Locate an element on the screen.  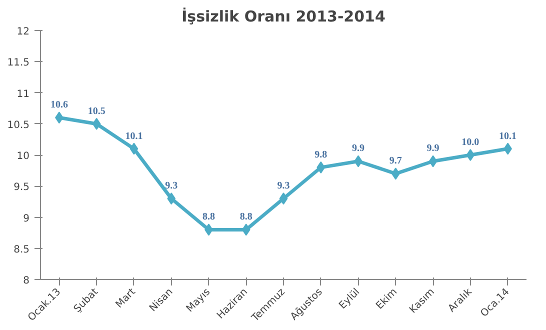
data-label: 10.5 is located at coordinates (97, 111).